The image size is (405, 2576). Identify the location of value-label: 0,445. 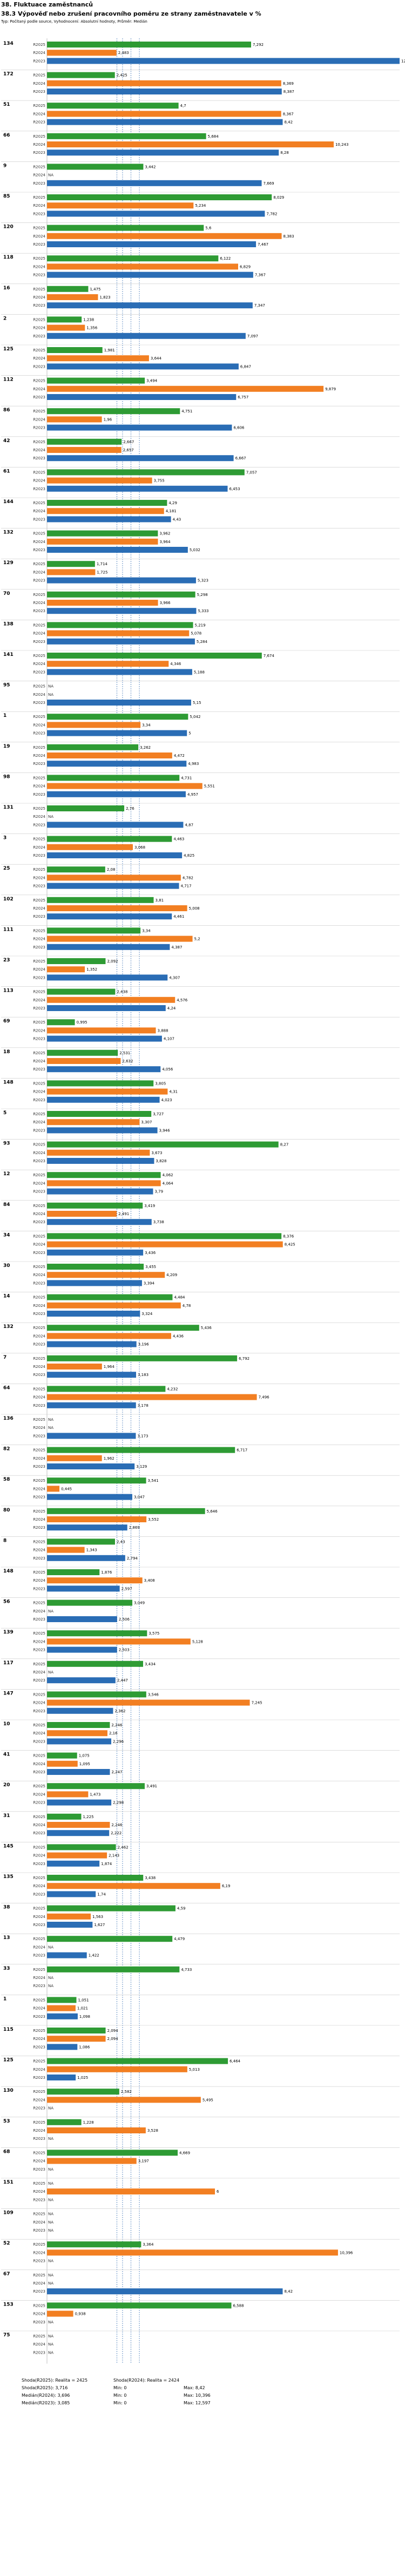
(66, 1489).